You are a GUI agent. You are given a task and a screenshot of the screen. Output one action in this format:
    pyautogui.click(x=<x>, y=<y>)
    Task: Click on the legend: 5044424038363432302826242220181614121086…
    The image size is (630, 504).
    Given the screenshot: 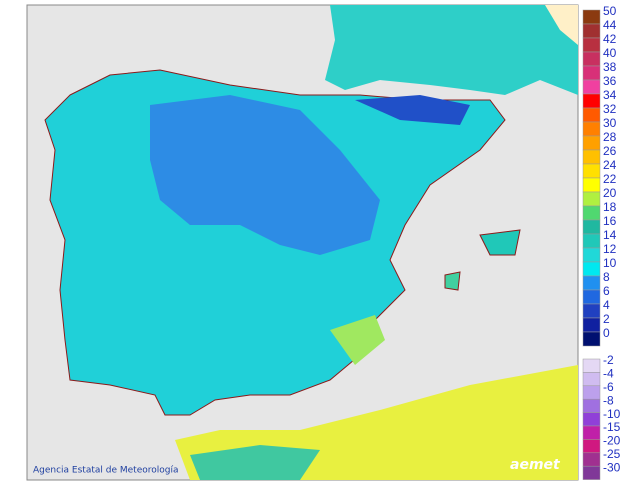 What is the action you would take?
    pyautogui.click(x=601, y=242)
    